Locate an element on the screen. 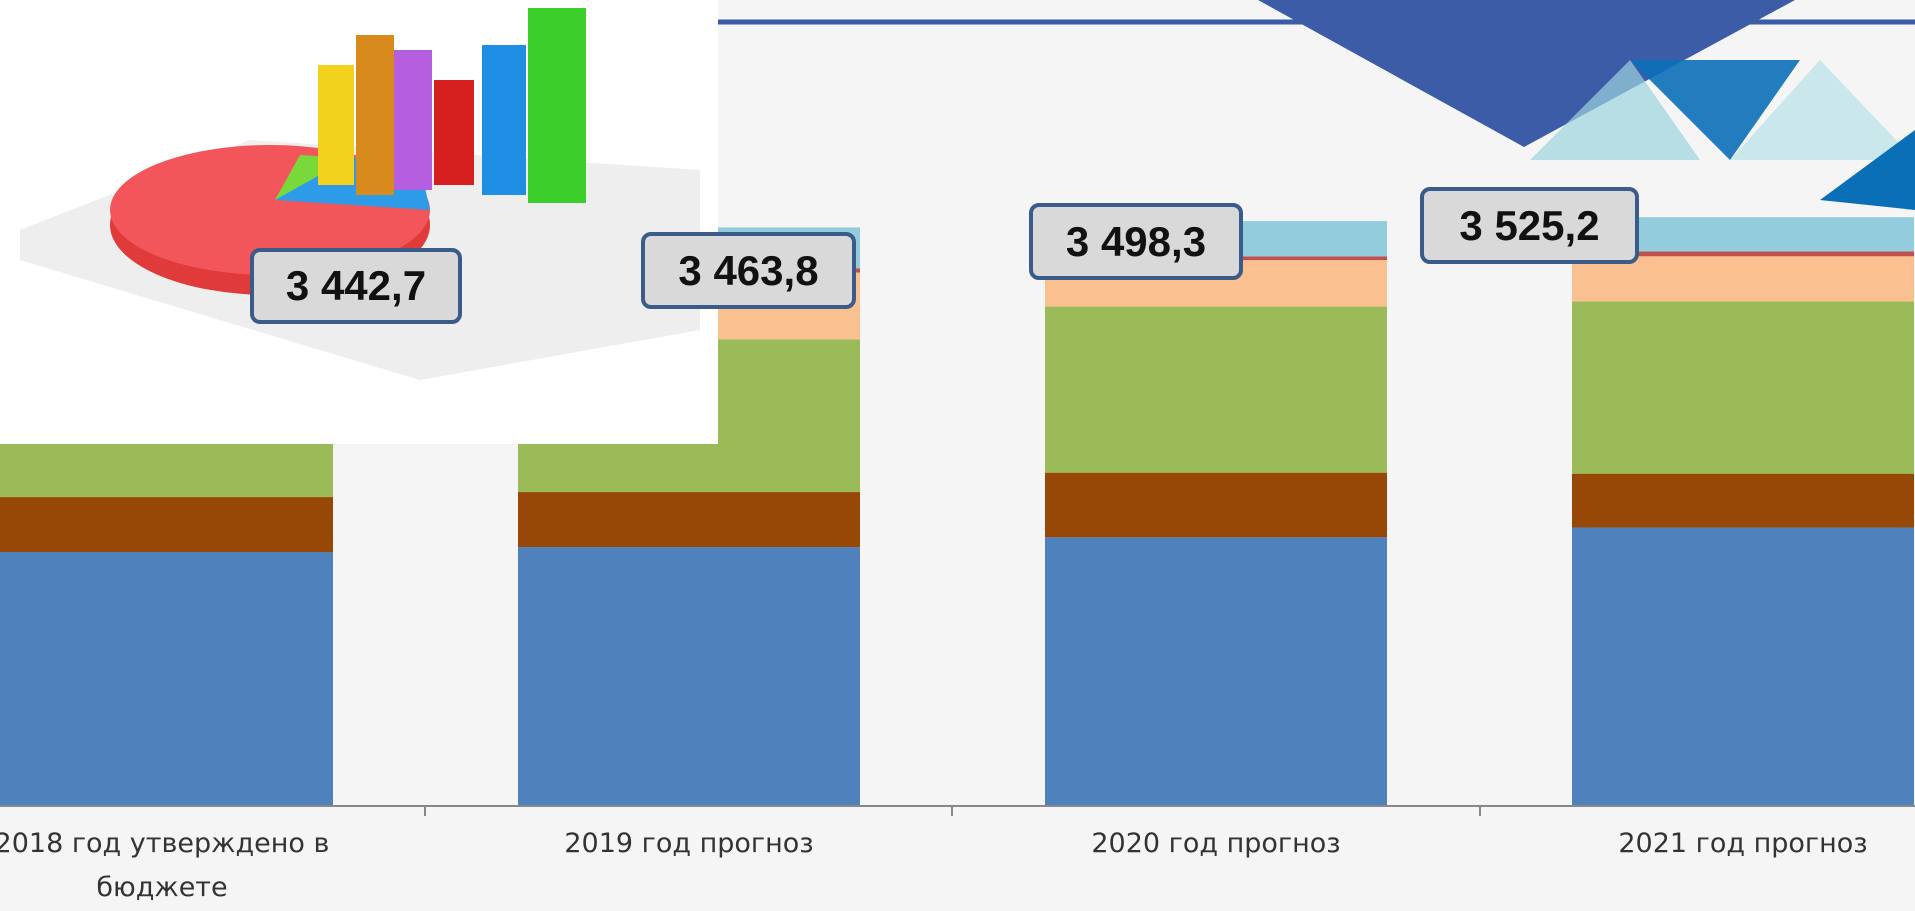  total-label: 3 463,8 is located at coordinates (748, 270).